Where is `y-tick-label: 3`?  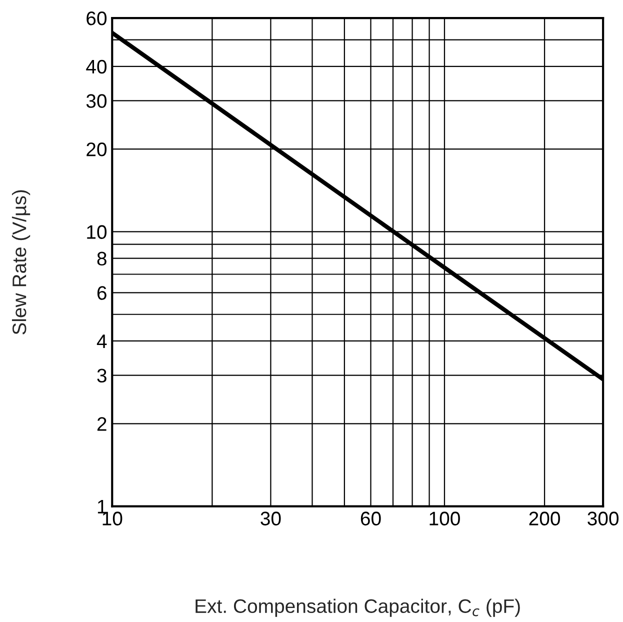 y-tick-label: 3 is located at coordinates (101, 375).